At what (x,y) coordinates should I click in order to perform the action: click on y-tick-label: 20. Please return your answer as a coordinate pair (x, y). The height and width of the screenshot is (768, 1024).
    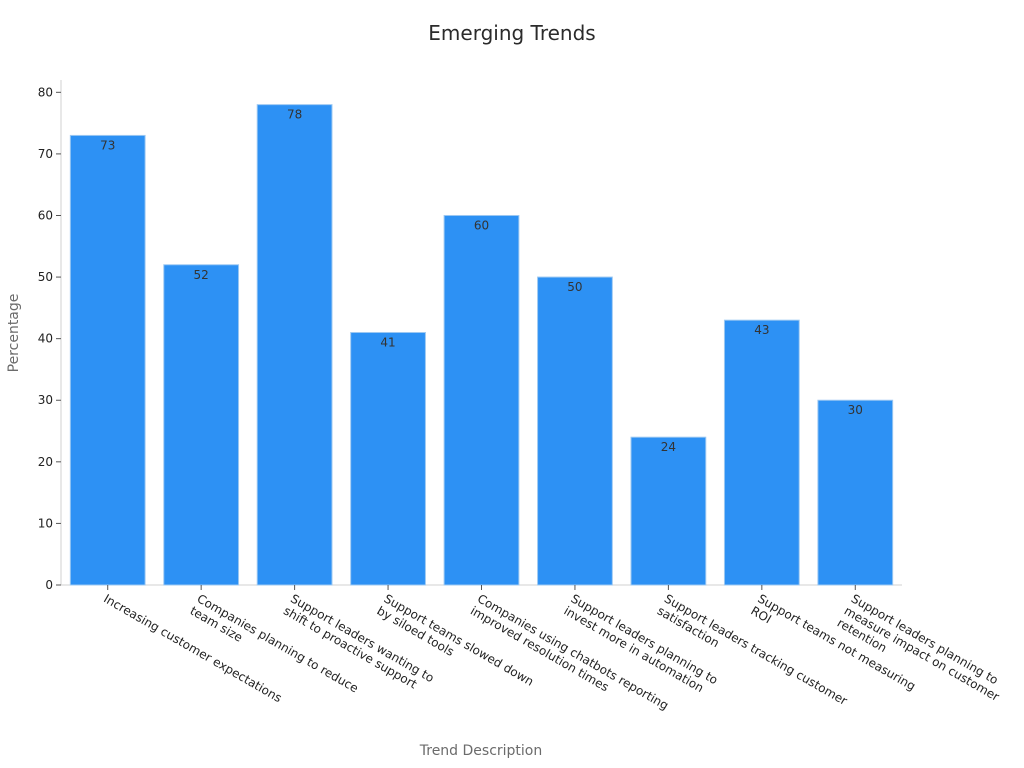
    Looking at the image, I should click on (45, 462).